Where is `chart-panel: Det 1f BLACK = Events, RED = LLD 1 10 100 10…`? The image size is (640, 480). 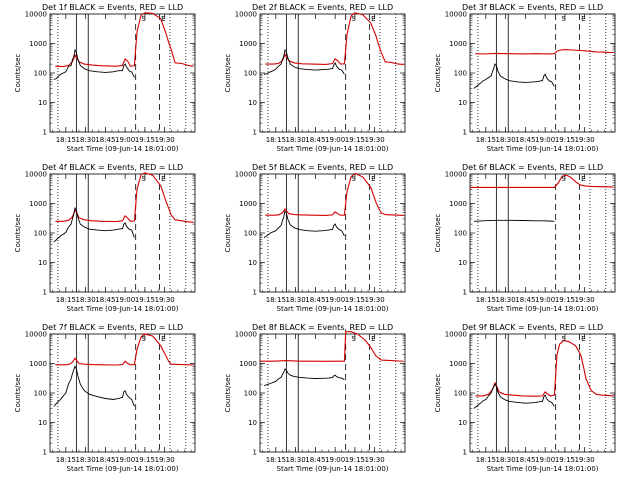
chart-panel: Det 1f BLACK = Events, RED = LLD 1 10 100 10… is located at coordinates (105, 78).